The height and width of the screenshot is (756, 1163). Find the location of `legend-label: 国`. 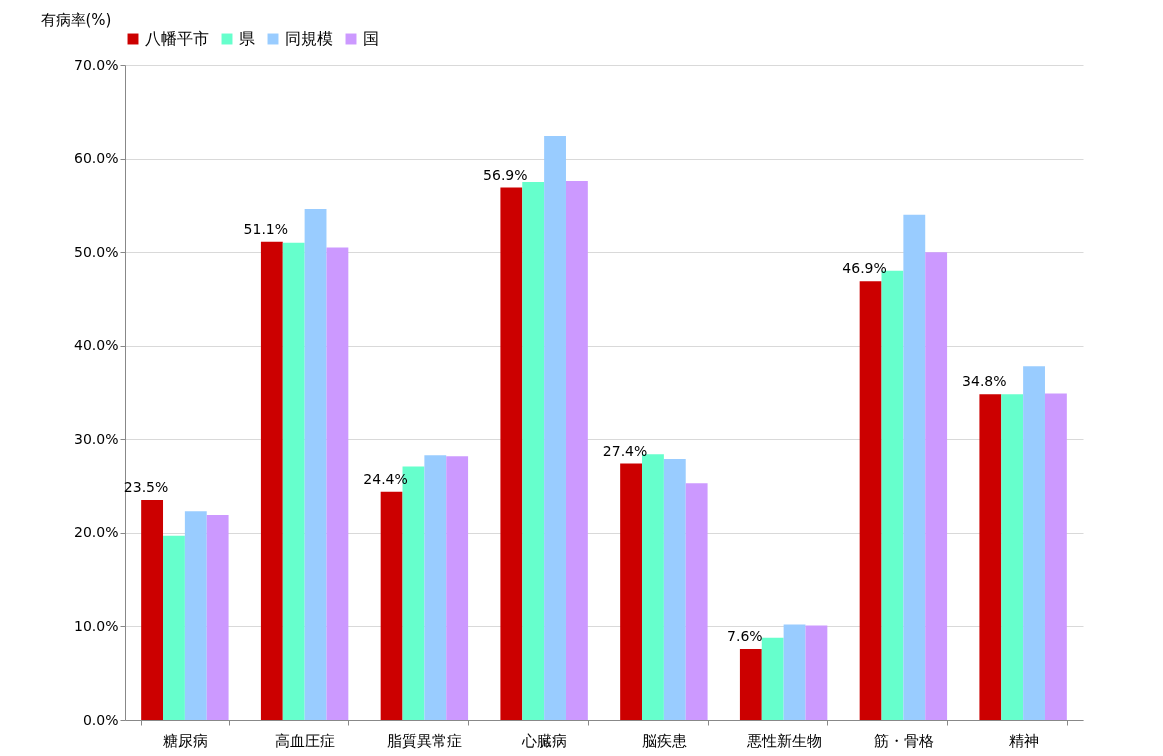

legend-label: 国 is located at coordinates (371, 38).